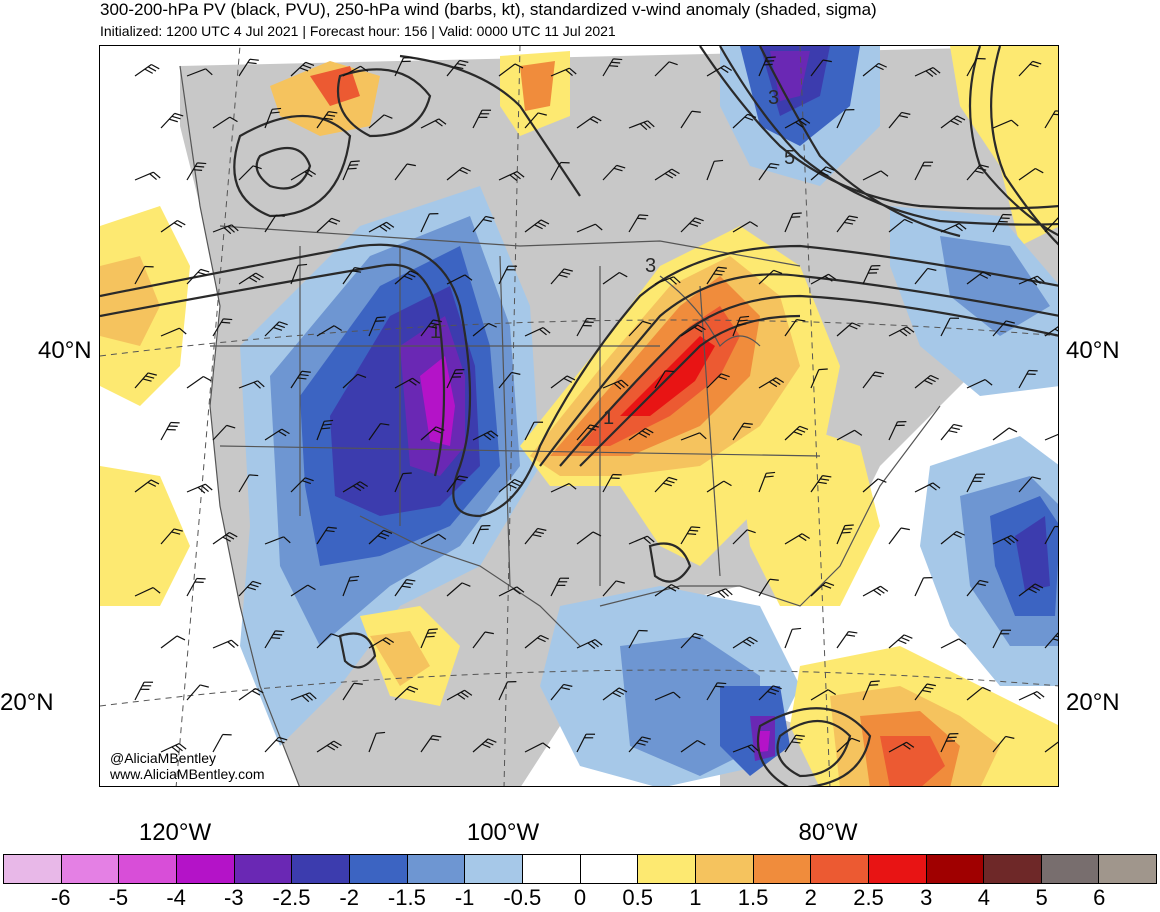 The image size is (1160, 912). Describe the element at coordinates (789, 158) in the screenshot. I see `contour-label: 5` at that location.